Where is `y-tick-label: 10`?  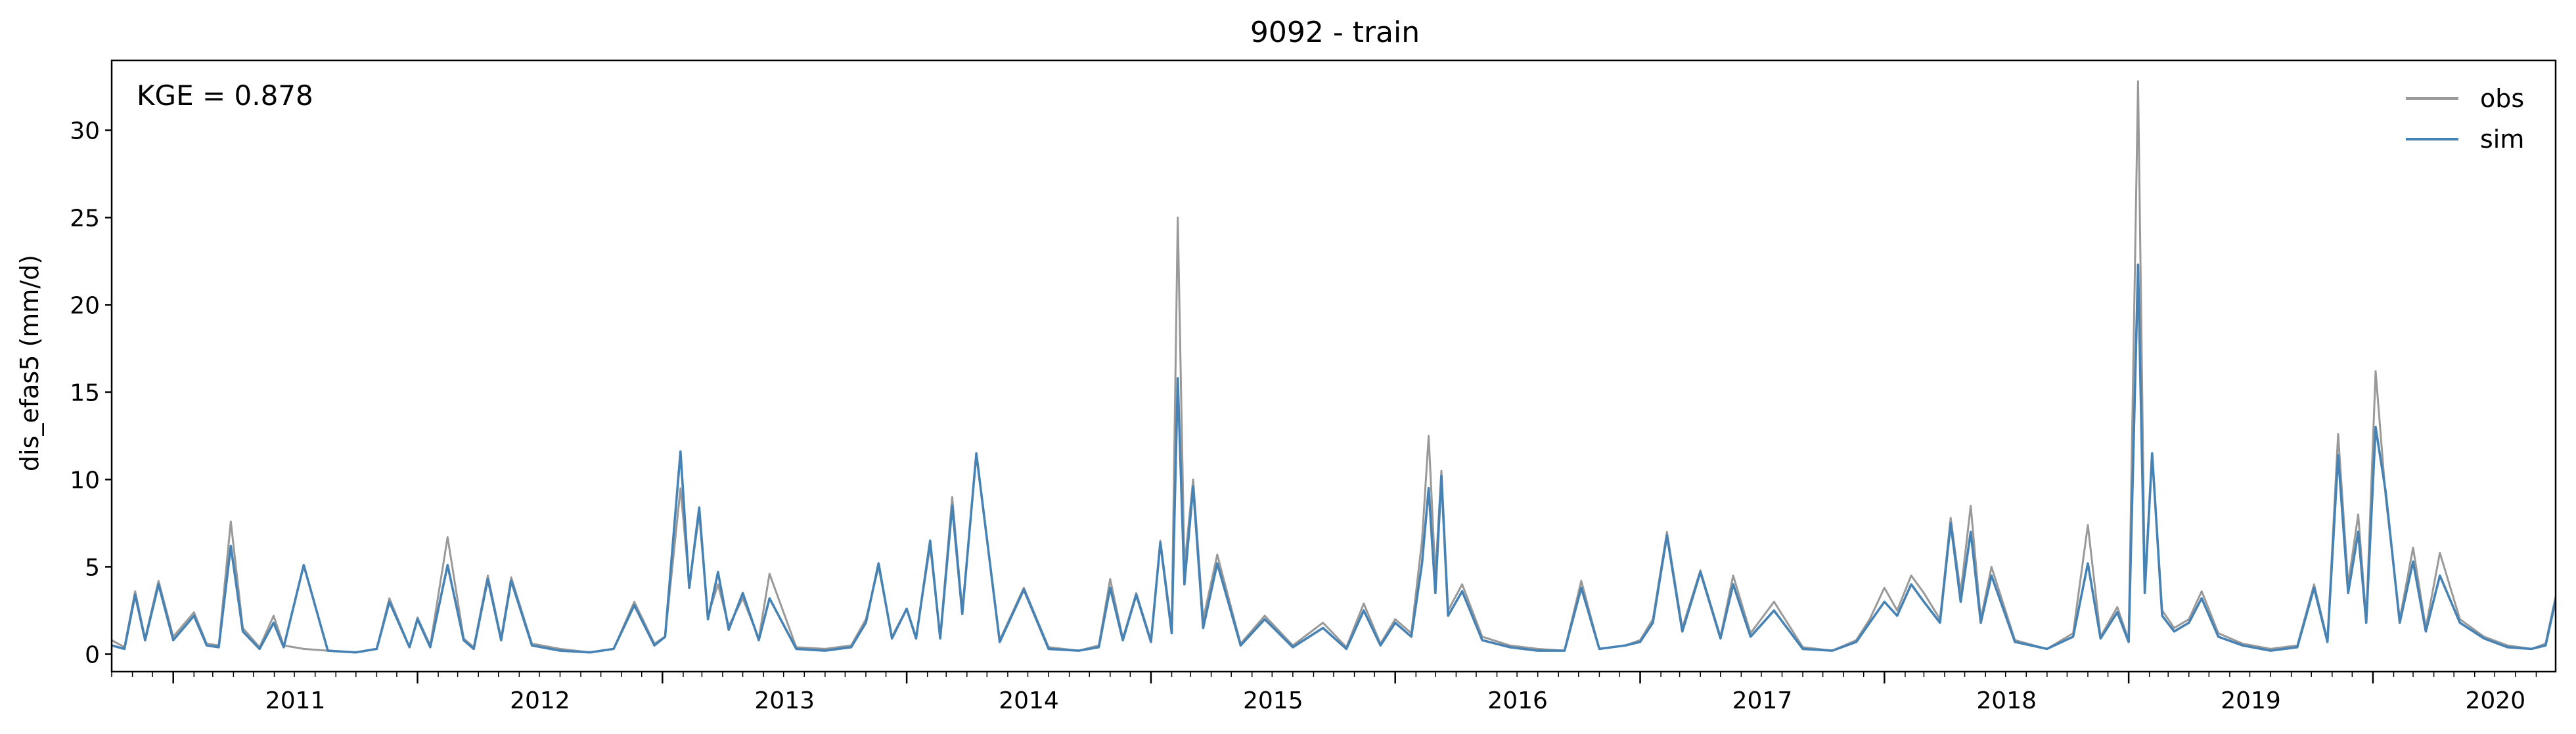 y-tick-label: 10 is located at coordinates (85, 480).